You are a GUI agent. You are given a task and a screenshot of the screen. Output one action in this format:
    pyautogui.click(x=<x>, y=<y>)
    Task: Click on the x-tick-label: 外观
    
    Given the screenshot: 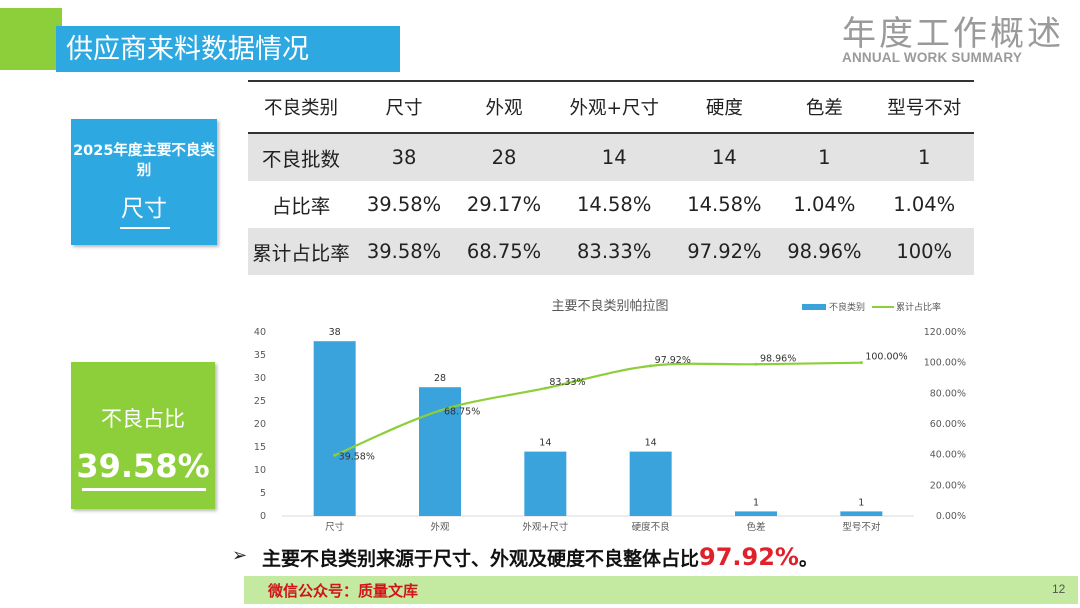 What is the action you would take?
    pyautogui.click(x=440, y=527)
    